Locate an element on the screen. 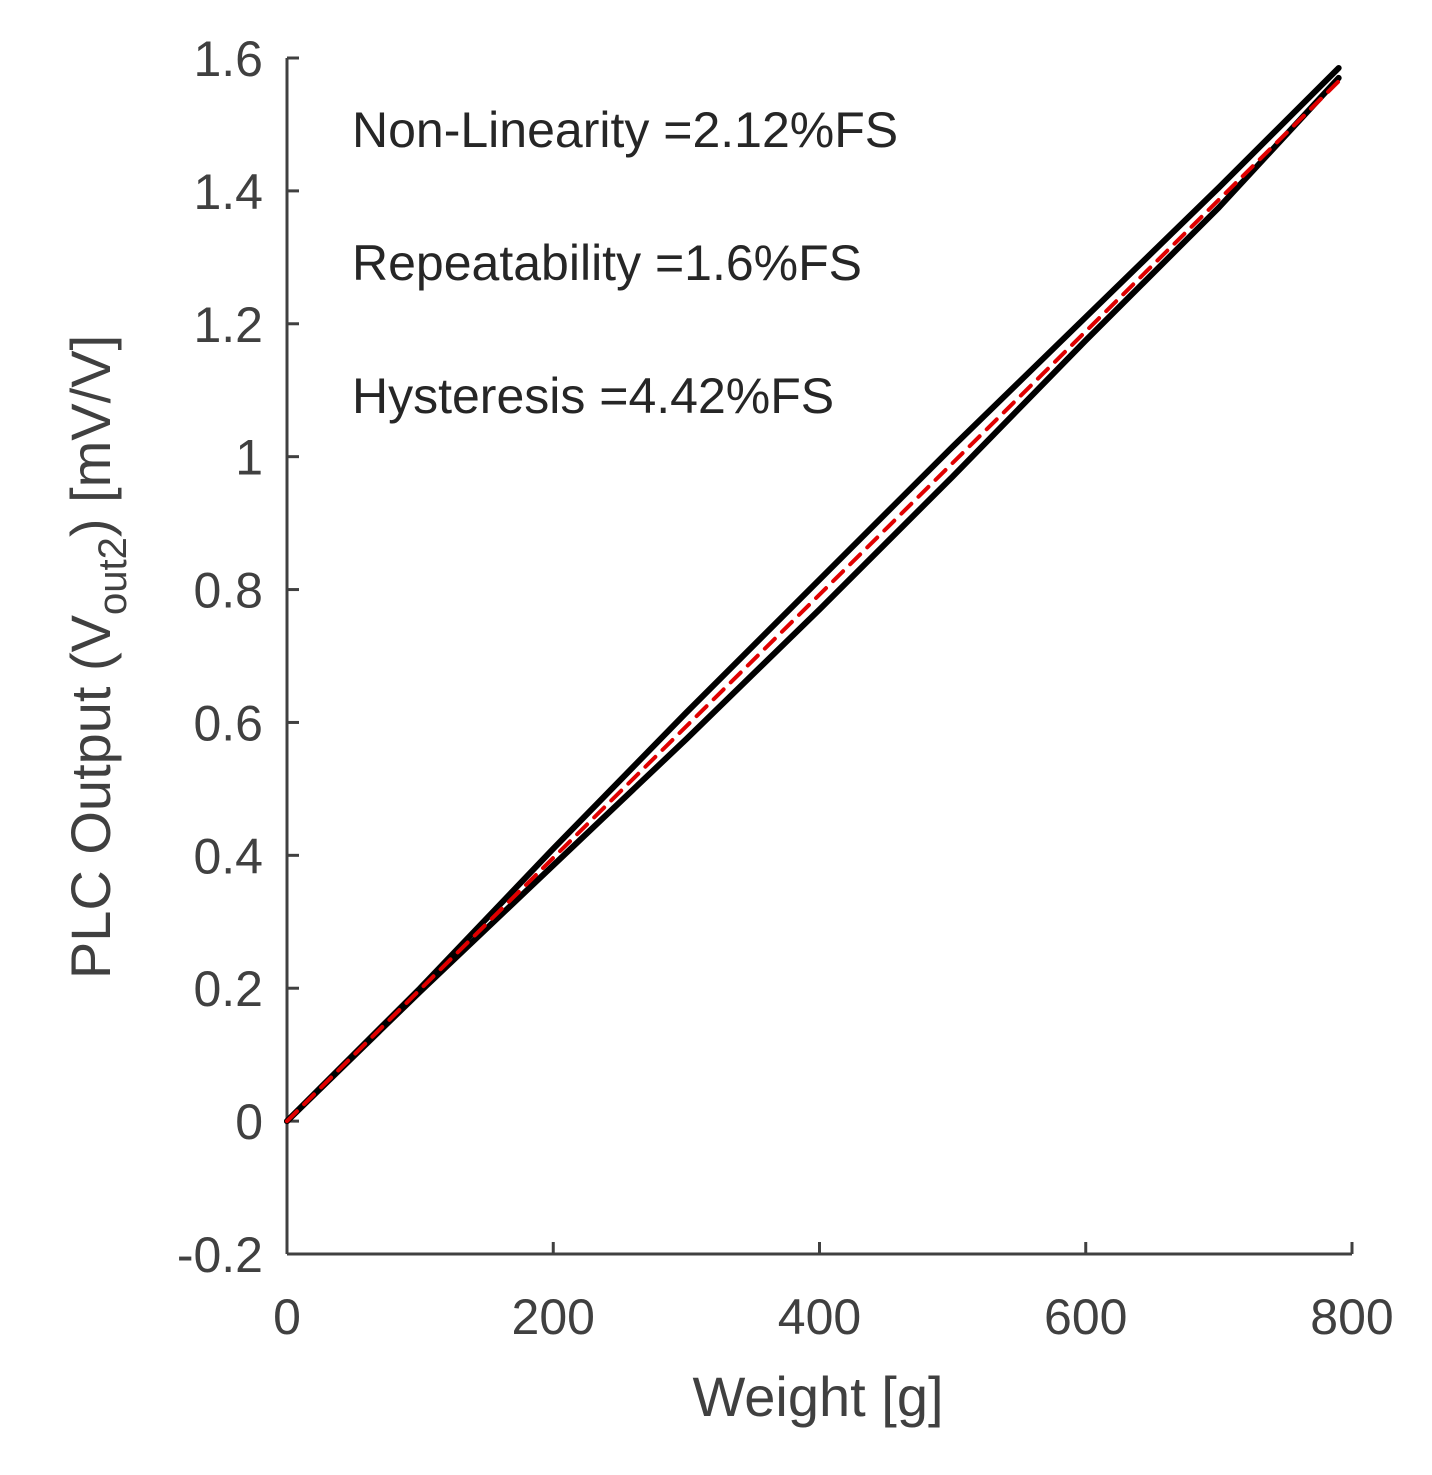 The width and height of the screenshot is (1432, 1475). x-axis-title: Weight [g] is located at coordinates (817, 1396).